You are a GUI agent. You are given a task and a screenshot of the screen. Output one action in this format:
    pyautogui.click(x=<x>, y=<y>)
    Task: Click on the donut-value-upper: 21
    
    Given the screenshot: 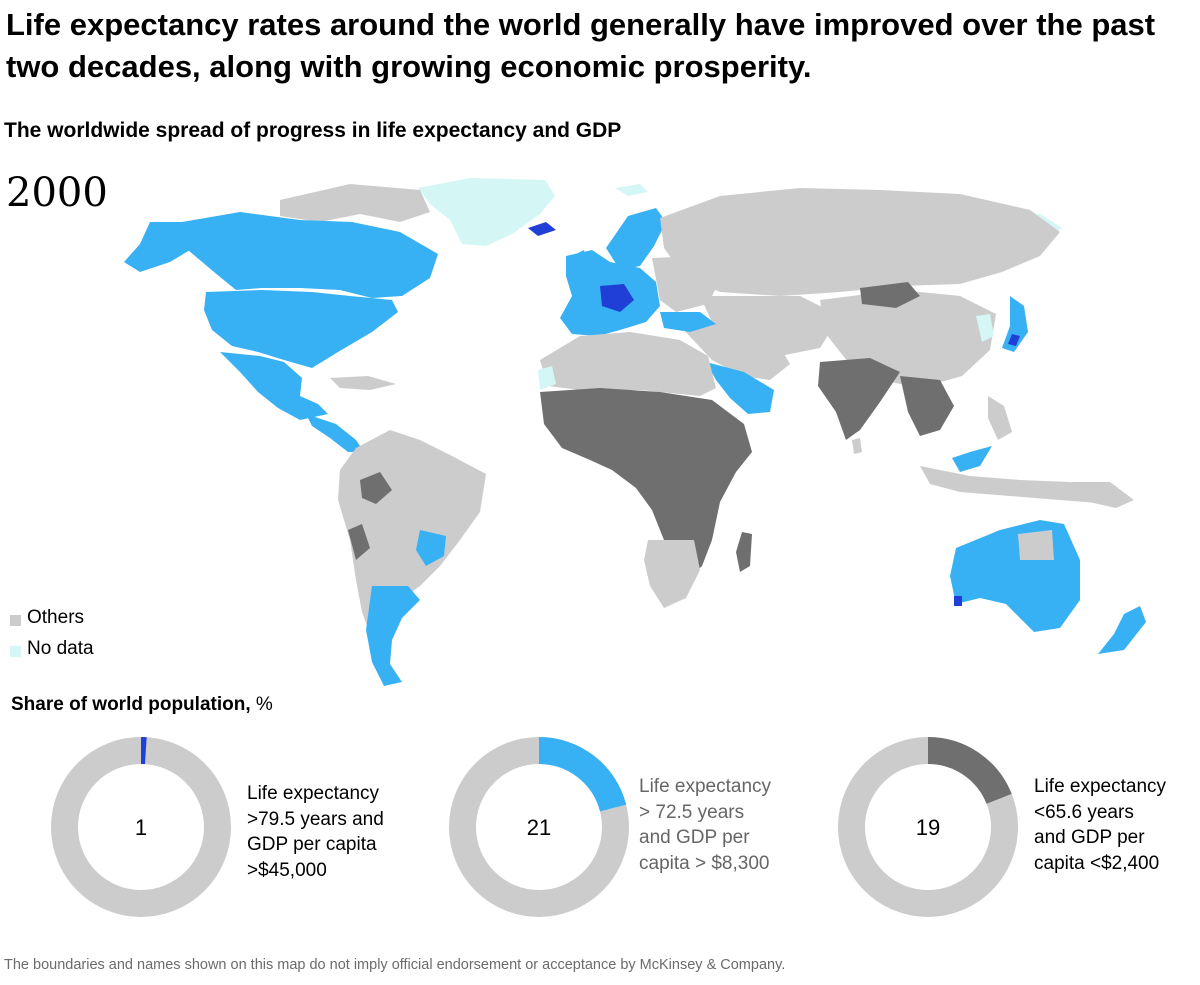 What is the action you would take?
    pyautogui.click(x=539, y=827)
    